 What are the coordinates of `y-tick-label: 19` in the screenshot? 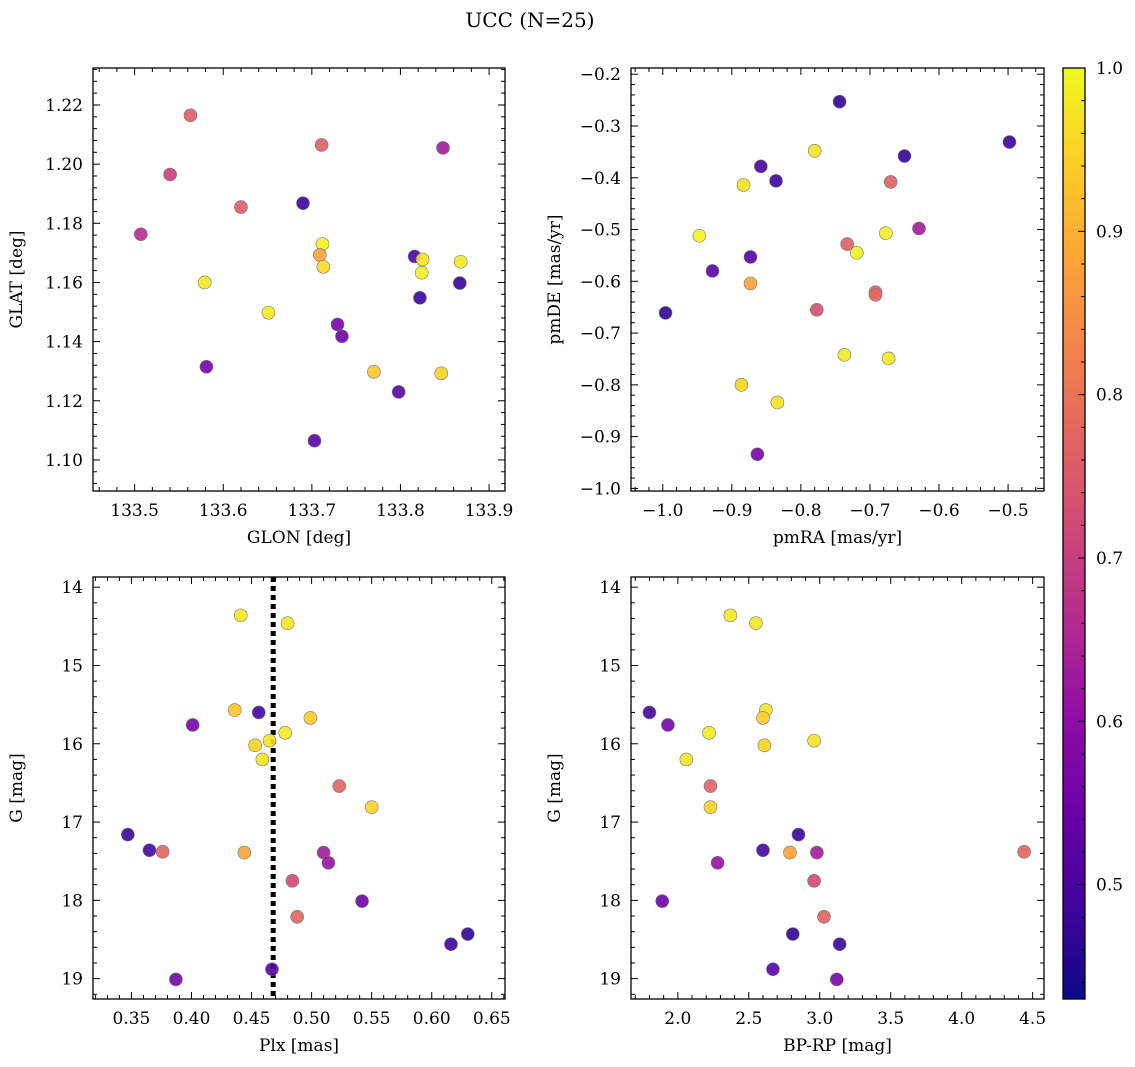 It's located at (610, 980).